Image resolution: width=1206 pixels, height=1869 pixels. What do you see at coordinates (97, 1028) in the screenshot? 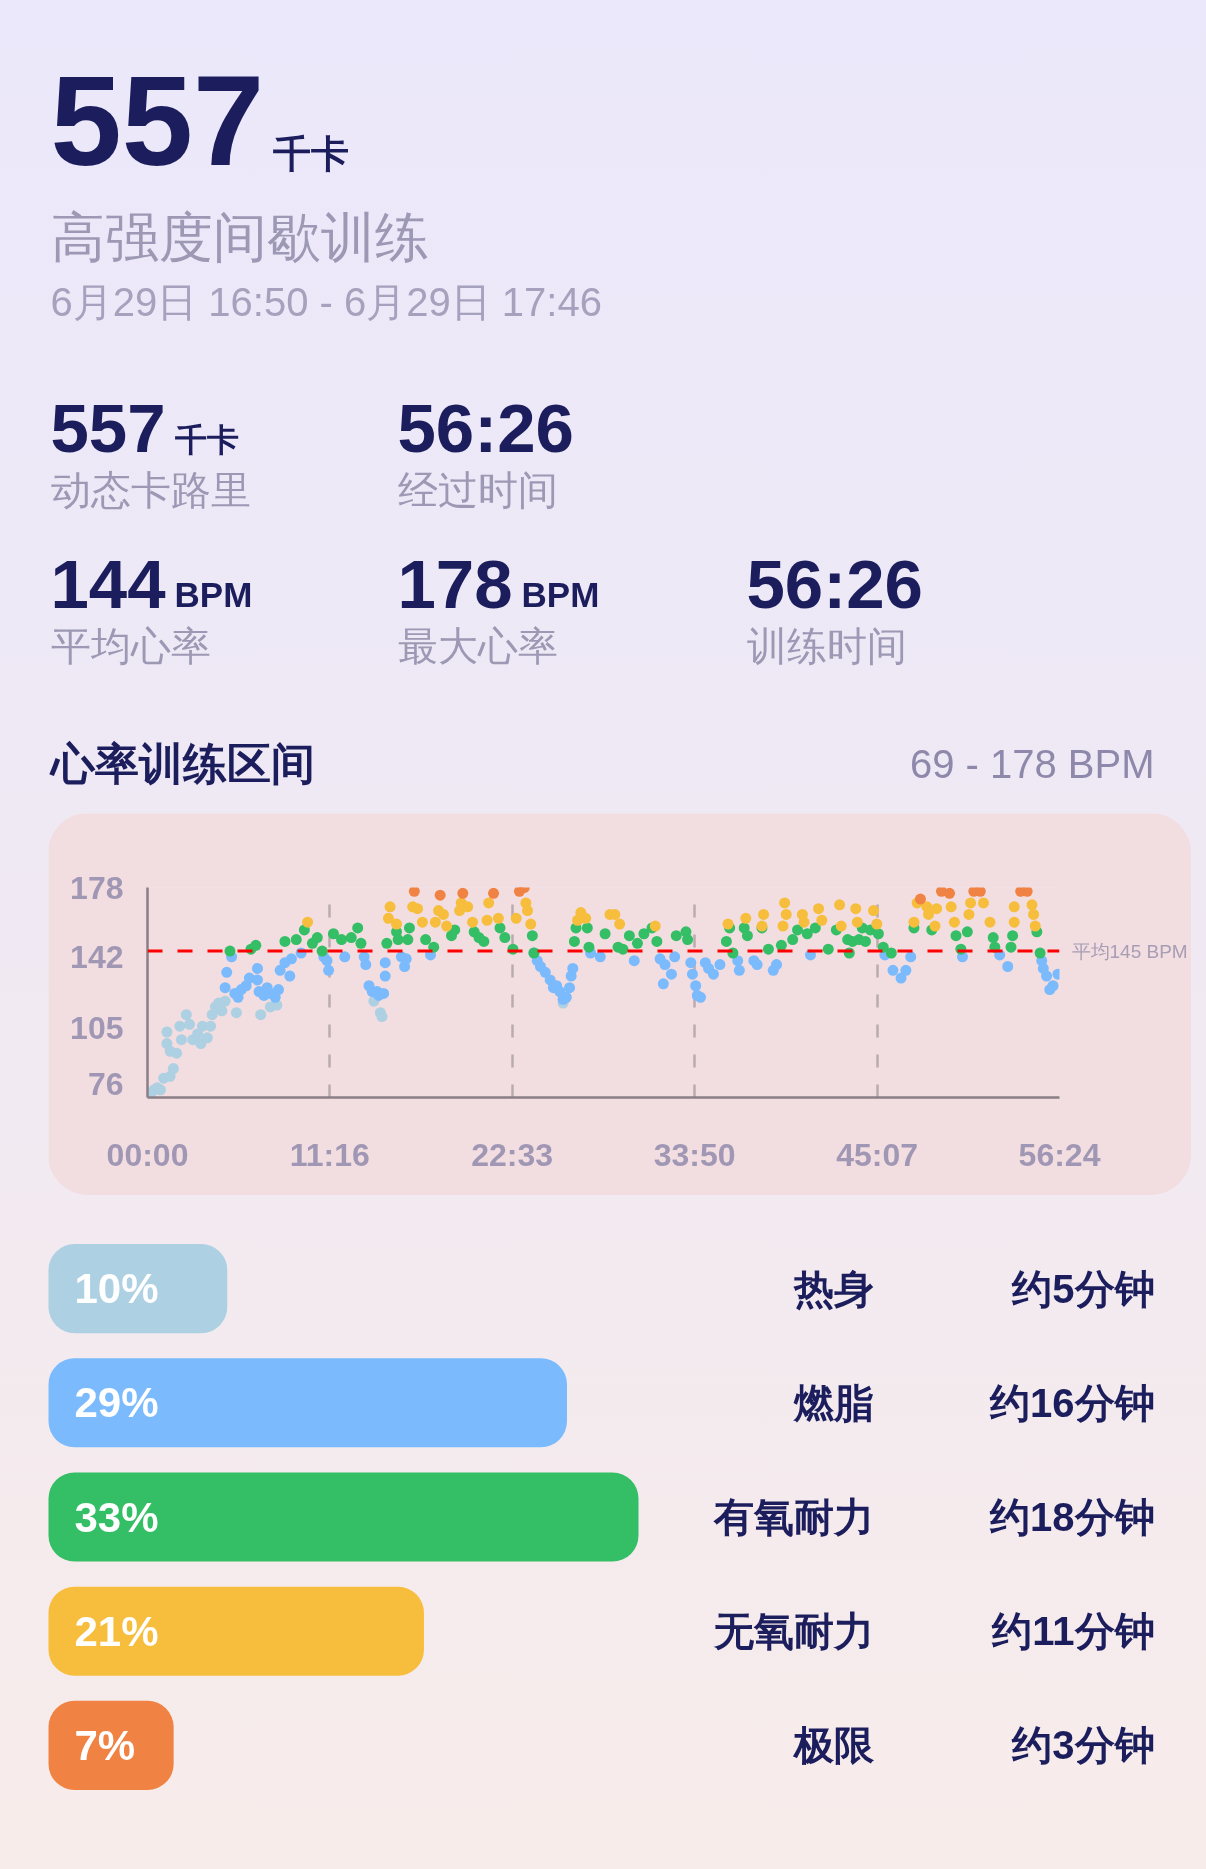
I see `y-tick-label: 105` at bounding box center [97, 1028].